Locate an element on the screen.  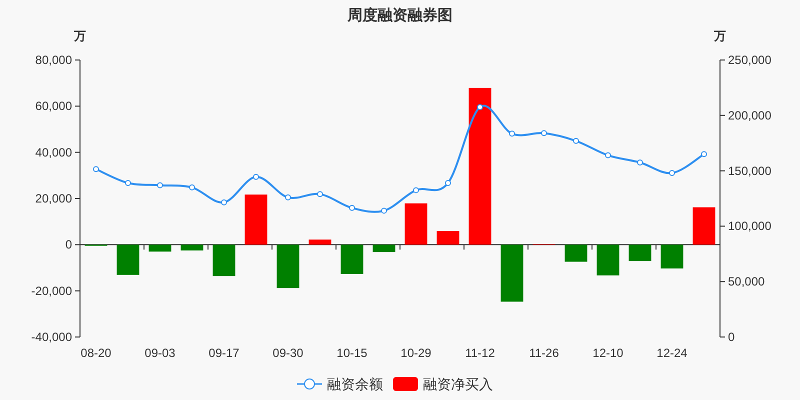
chart-title: 周度融资融券图 is located at coordinates (399, 15).